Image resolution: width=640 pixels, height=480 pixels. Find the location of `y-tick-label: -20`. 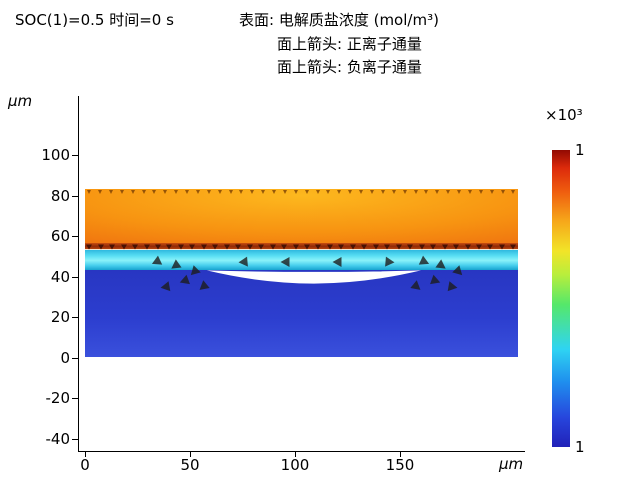

y-tick-label: -20 is located at coordinates (58, 398).